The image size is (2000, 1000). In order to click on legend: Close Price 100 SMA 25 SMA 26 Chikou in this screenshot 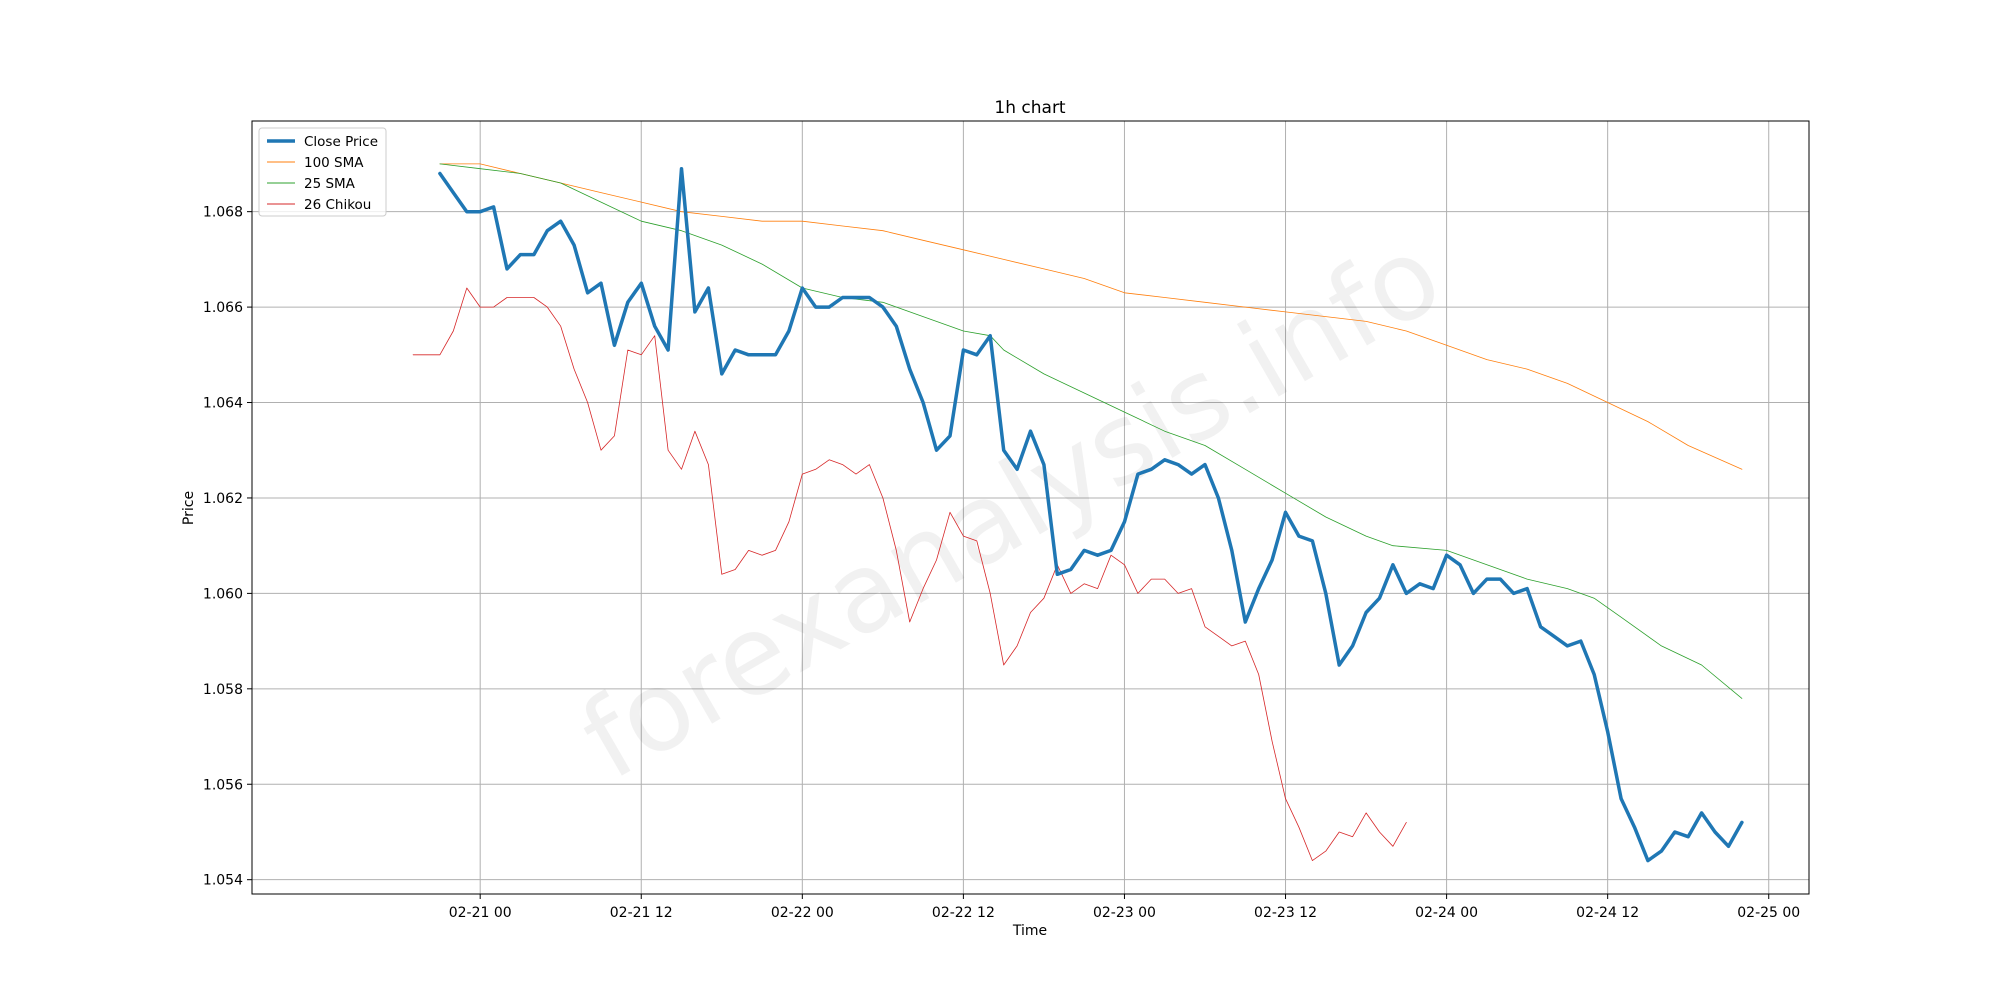, I will do `click(322, 172)`.